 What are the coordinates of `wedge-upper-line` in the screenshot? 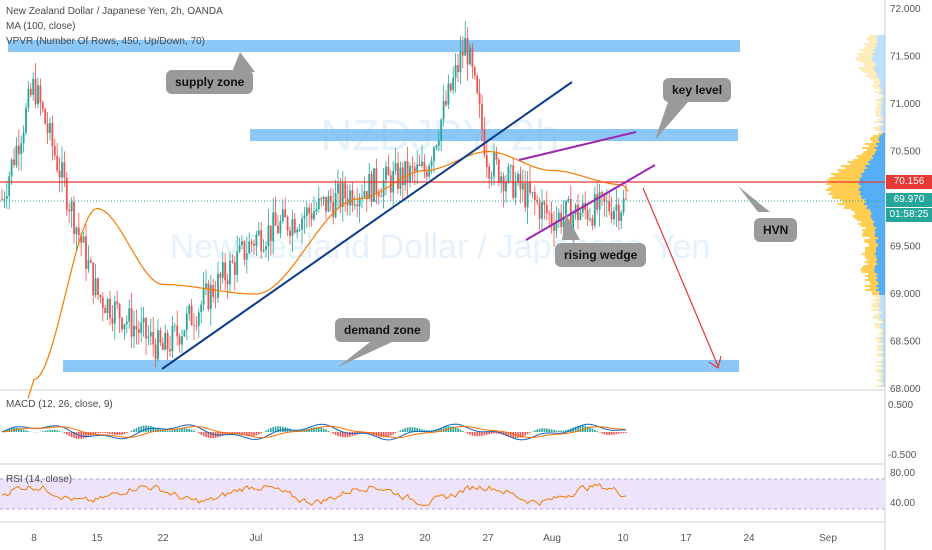 It's located at (577, 146).